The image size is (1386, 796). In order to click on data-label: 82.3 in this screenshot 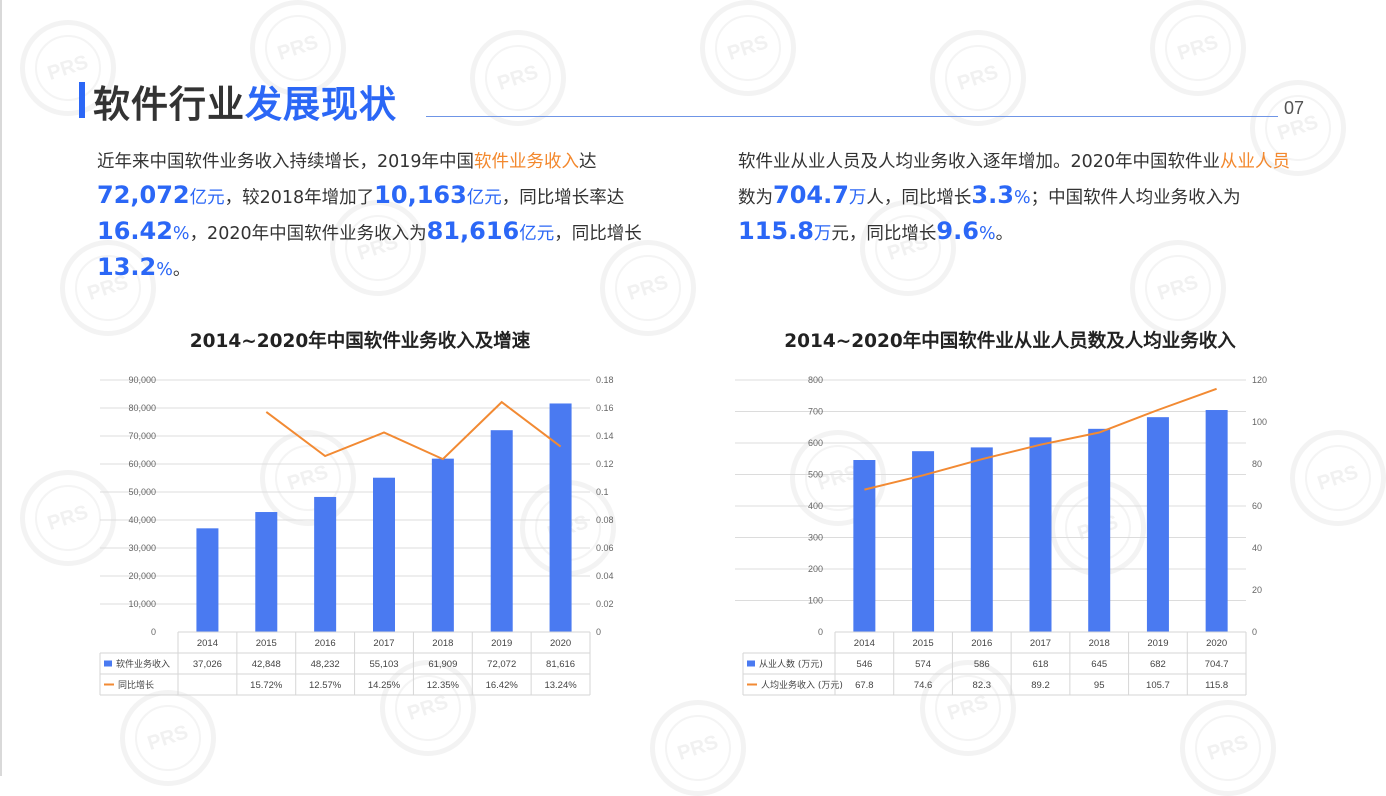, I will do `click(982, 685)`.